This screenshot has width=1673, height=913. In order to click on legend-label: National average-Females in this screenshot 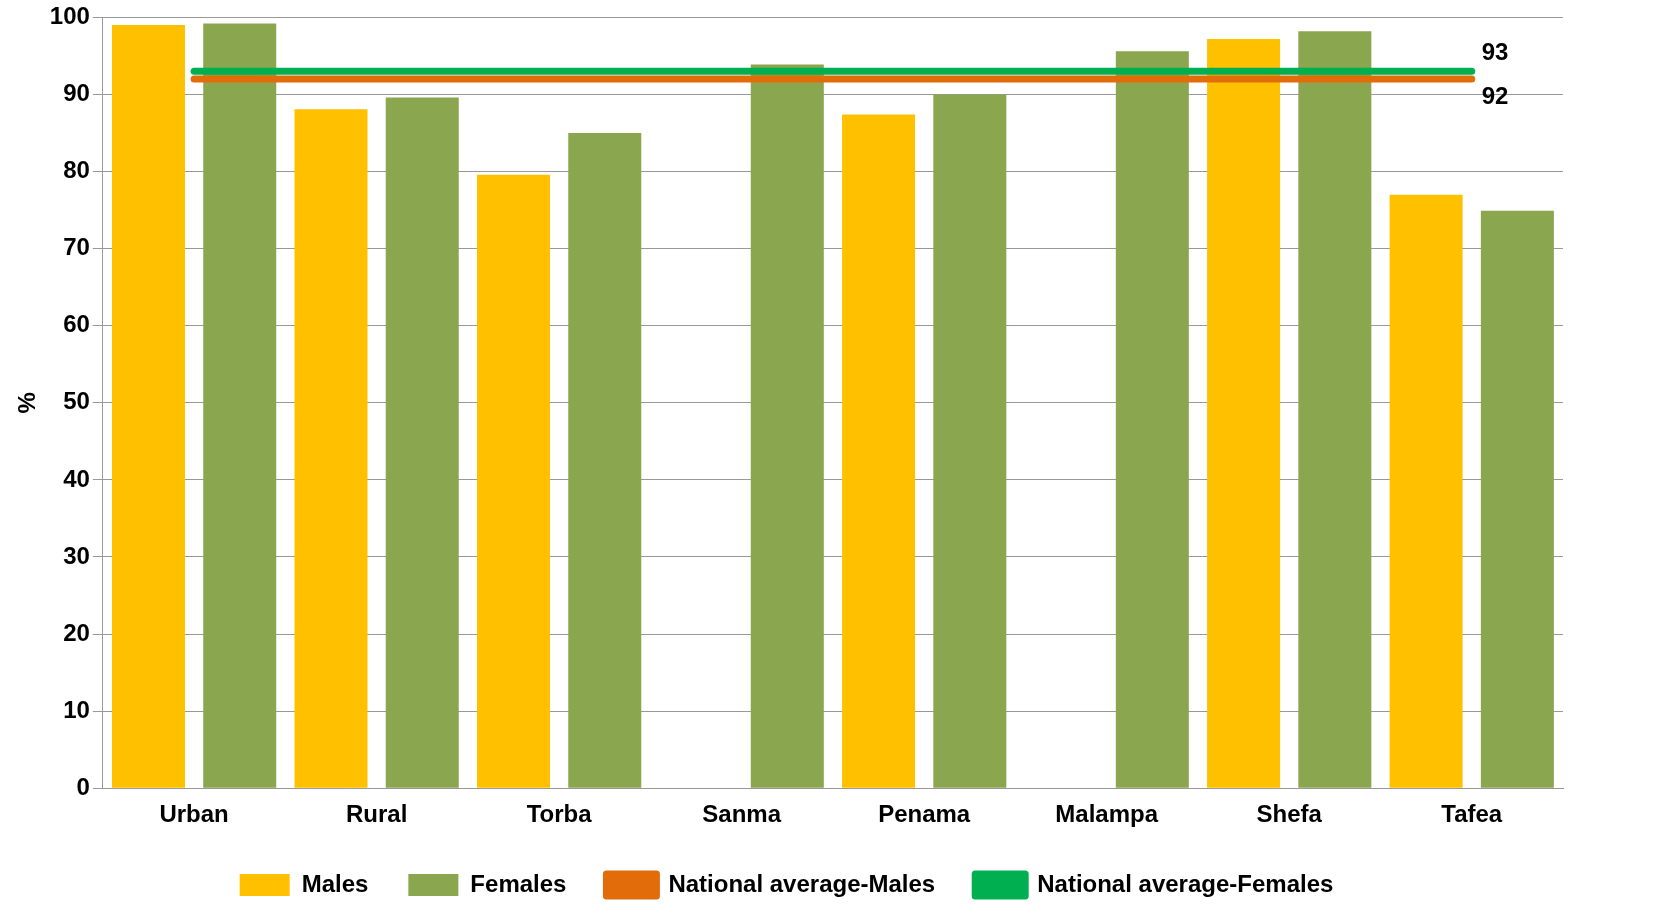, I will do `click(1185, 883)`.